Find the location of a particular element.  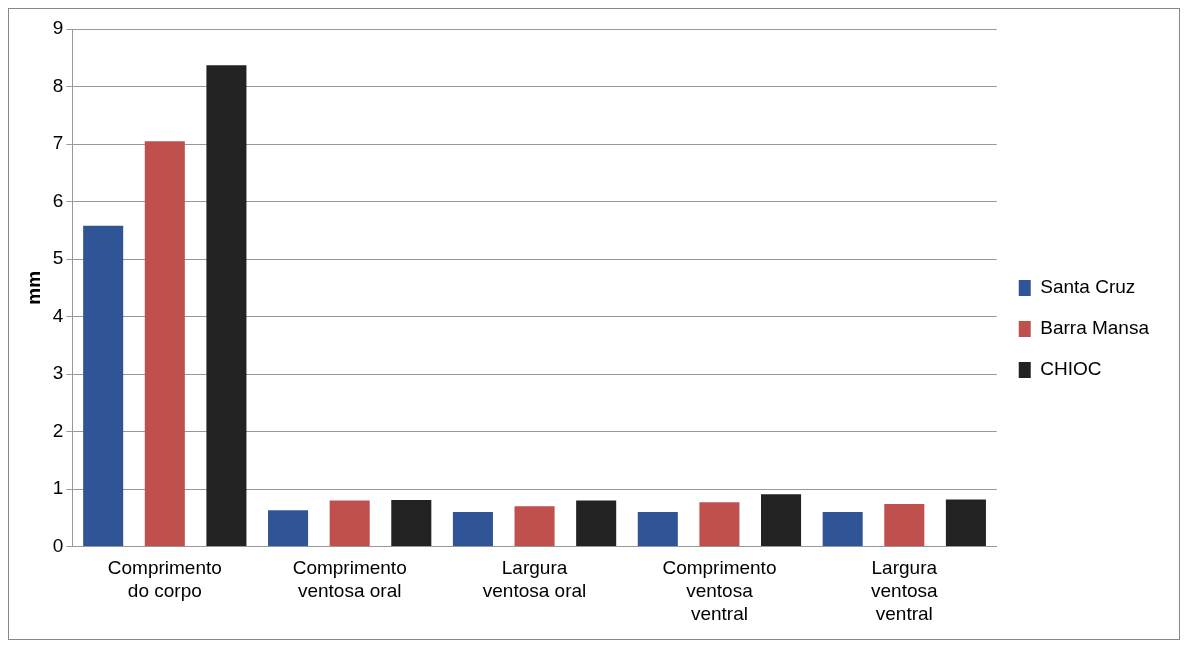

y-tick-label: 8 is located at coordinates (58, 85).